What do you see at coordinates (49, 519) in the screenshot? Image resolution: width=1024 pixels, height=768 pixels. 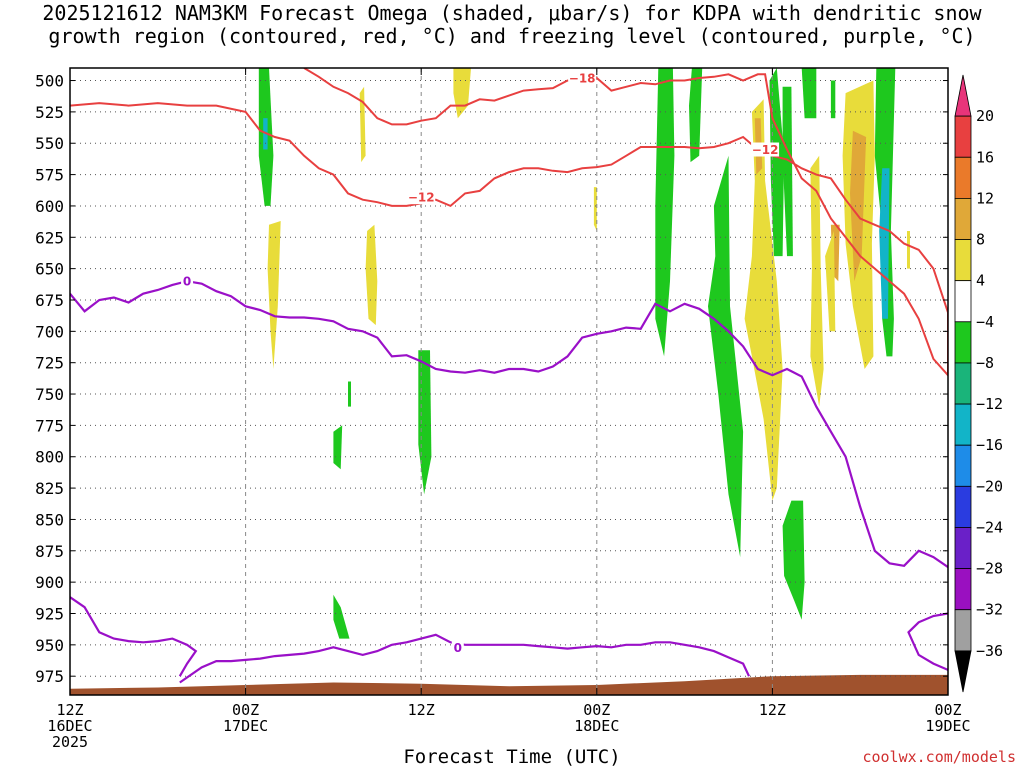 I see `y-tick-label: 850` at bounding box center [49, 519].